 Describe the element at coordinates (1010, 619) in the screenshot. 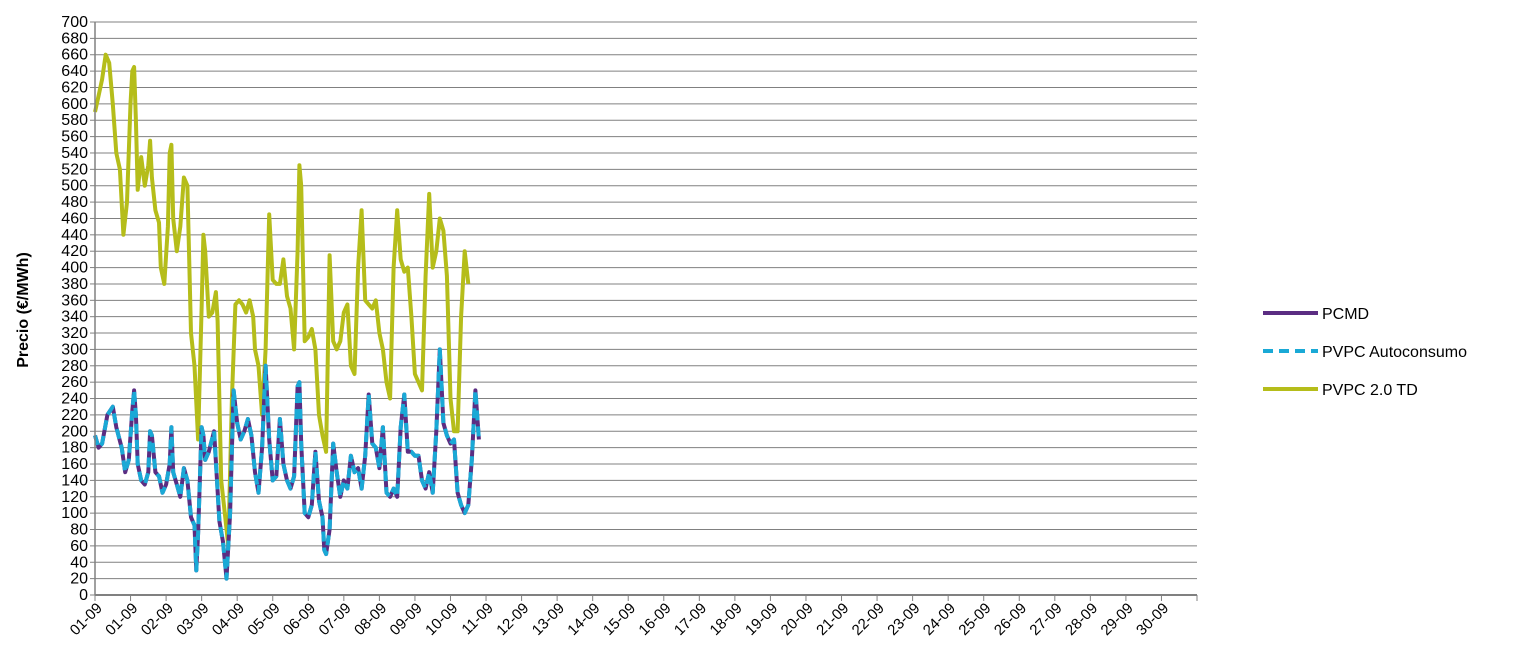

I see `x-tick-label: 26-09` at that location.